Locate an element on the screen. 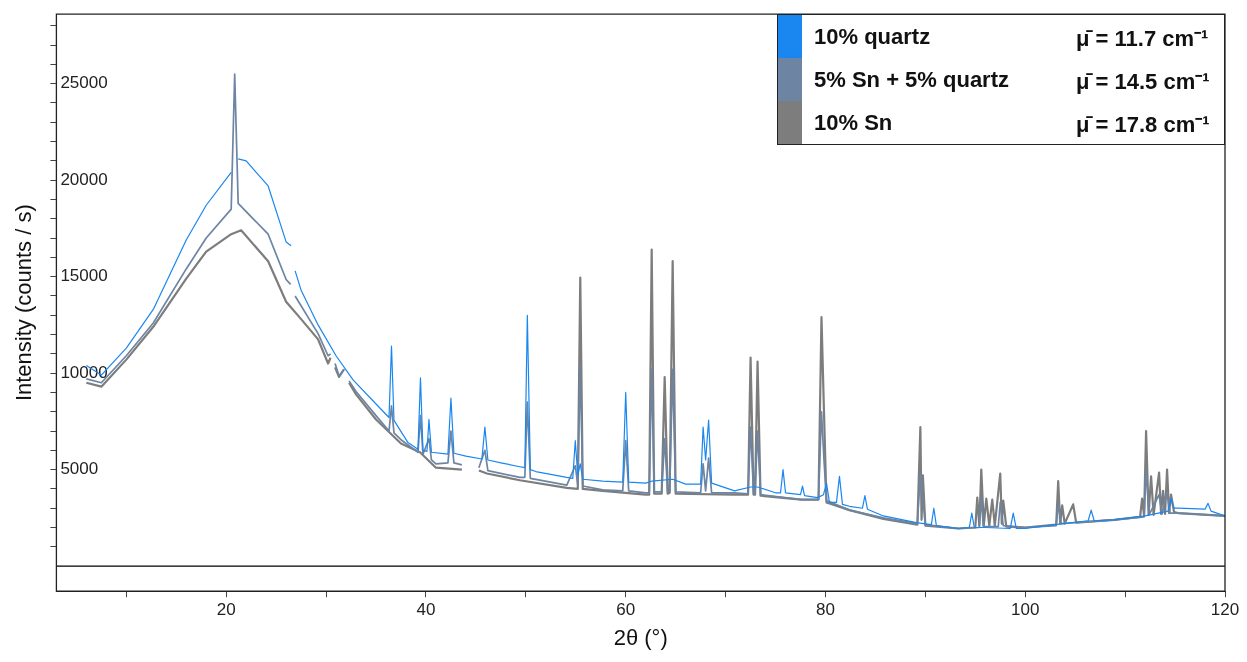  x-tick-label: 80 is located at coordinates (825, 610).